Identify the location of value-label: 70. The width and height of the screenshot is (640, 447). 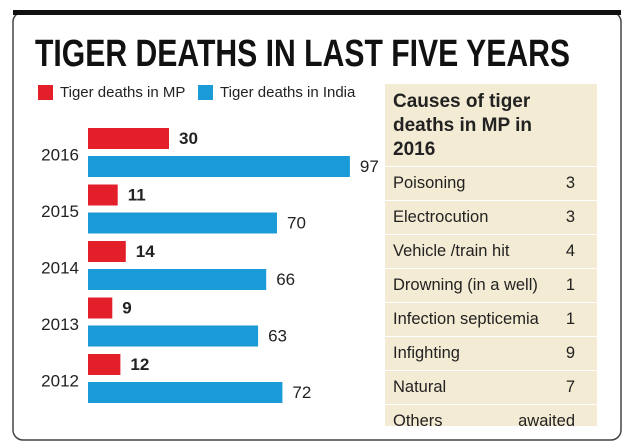
(296, 222).